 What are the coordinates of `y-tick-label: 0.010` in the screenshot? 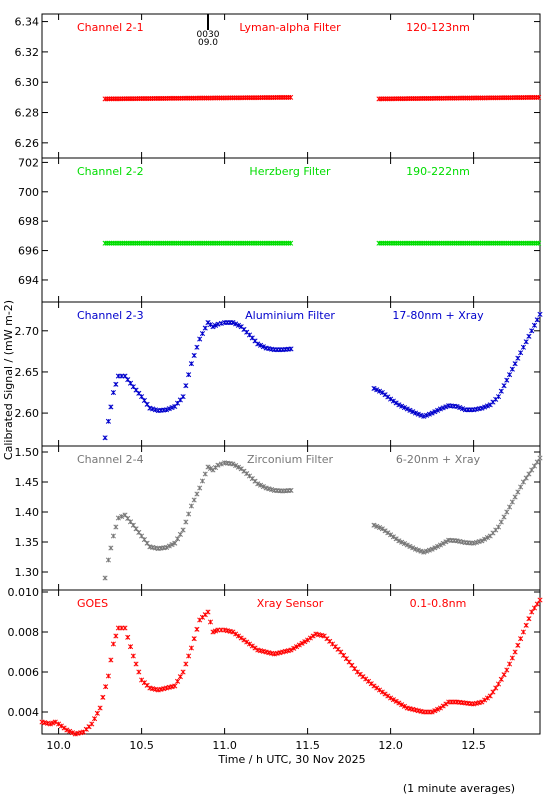 It's located at (24, 592).